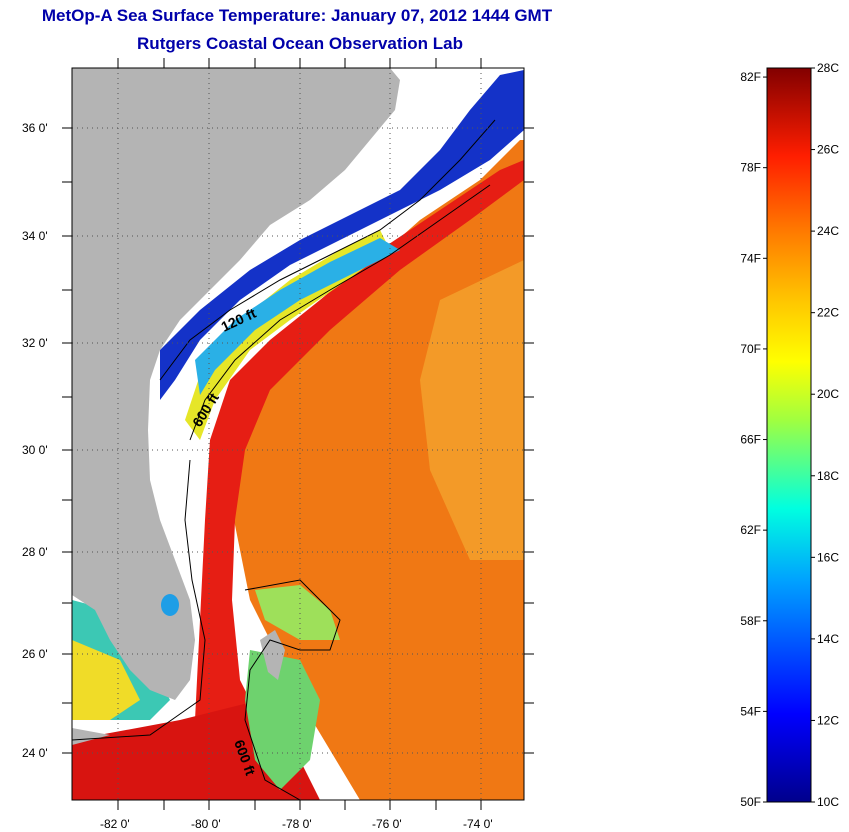 The image size is (849, 832). What do you see at coordinates (828, 720) in the screenshot?
I see `colorbar-label-celsius: 12C` at bounding box center [828, 720].